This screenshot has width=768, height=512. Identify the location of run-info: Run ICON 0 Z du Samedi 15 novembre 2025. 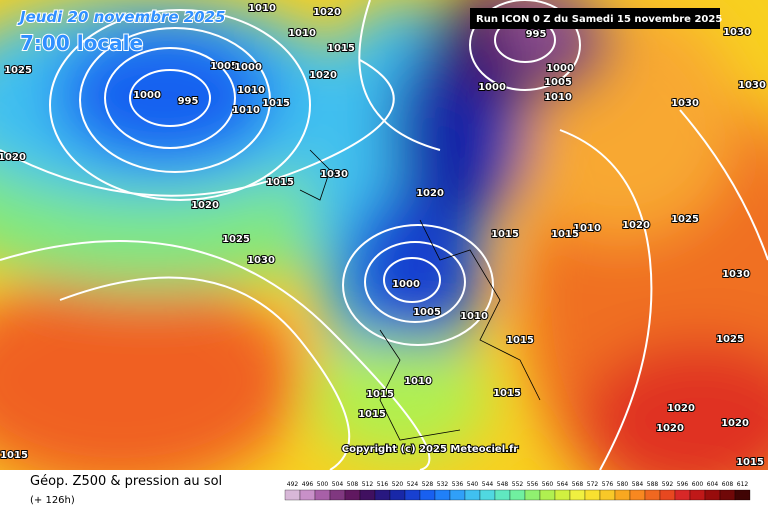
(599, 19).